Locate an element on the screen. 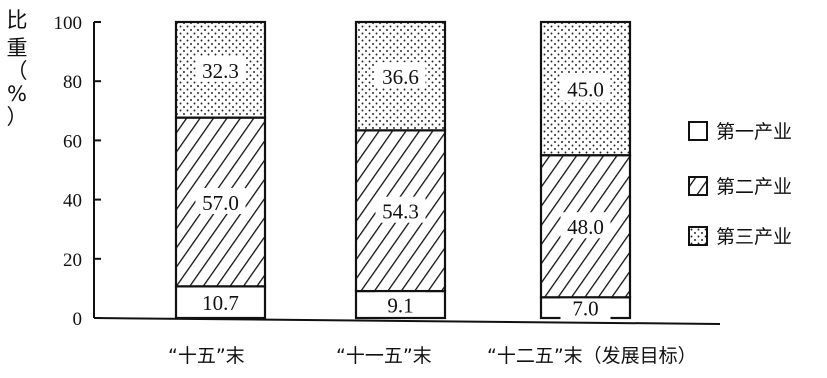  x-category-label: “十二五”末（发展目标） is located at coordinates (592, 356).